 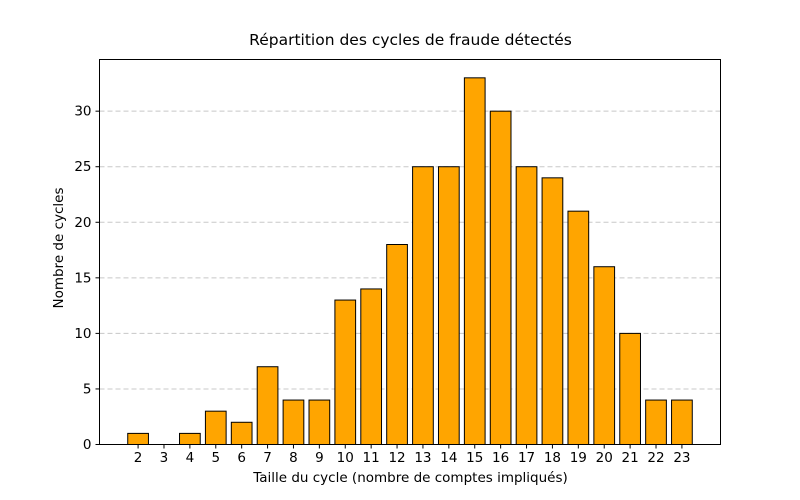 What do you see at coordinates (655, 458) in the screenshot?
I see `x-tick-label: 22` at bounding box center [655, 458].